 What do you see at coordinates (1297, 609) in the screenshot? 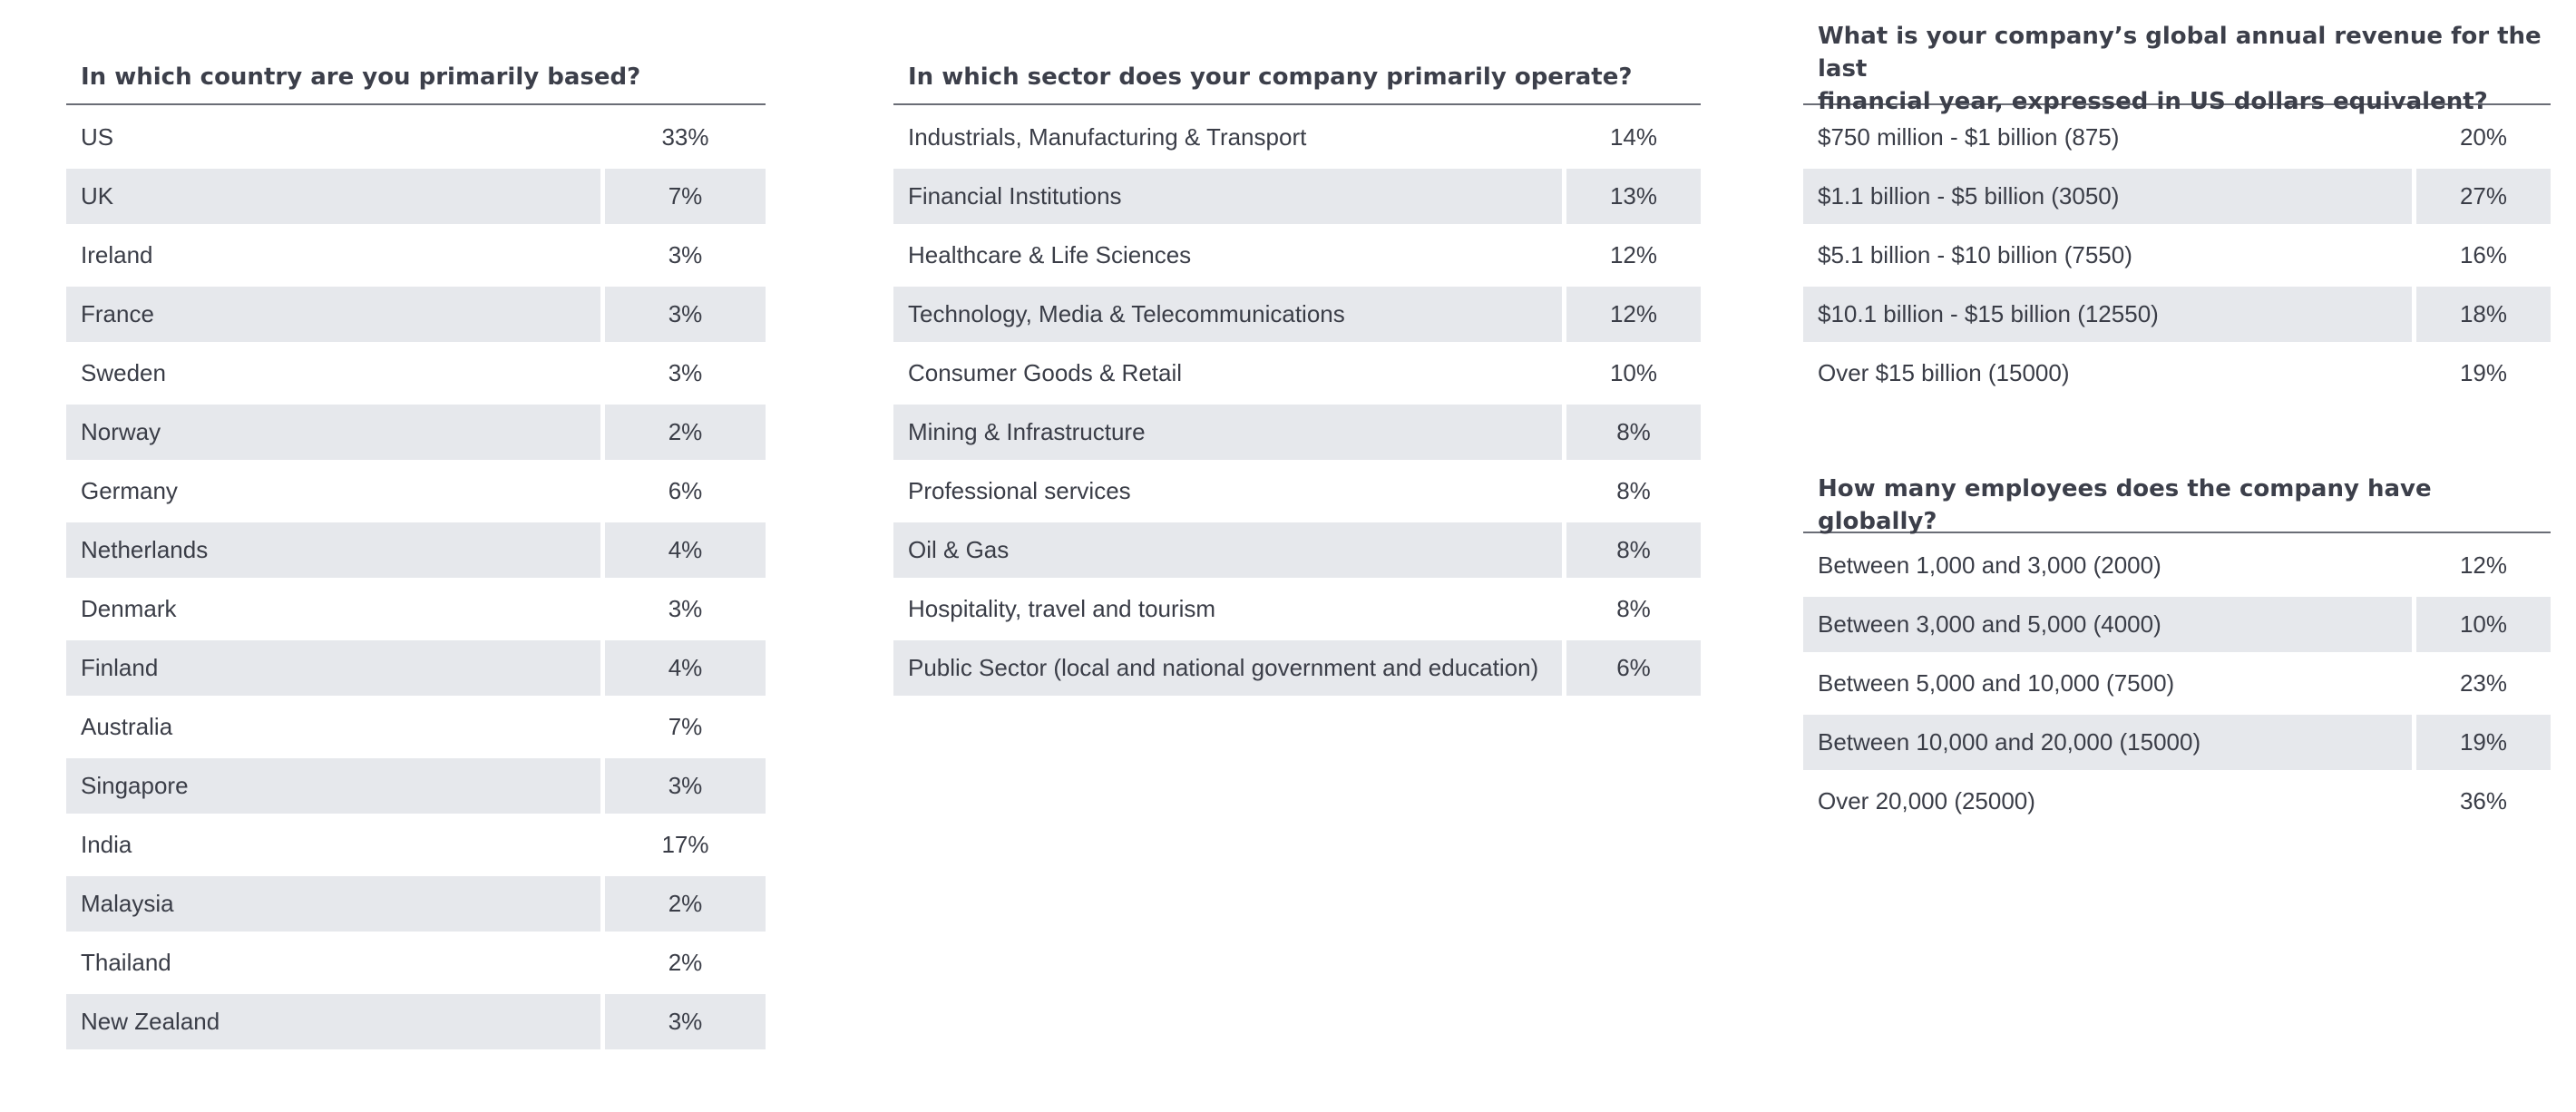
I see `table-row: Hospitality, travel and tourism 8%` at bounding box center [1297, 609].